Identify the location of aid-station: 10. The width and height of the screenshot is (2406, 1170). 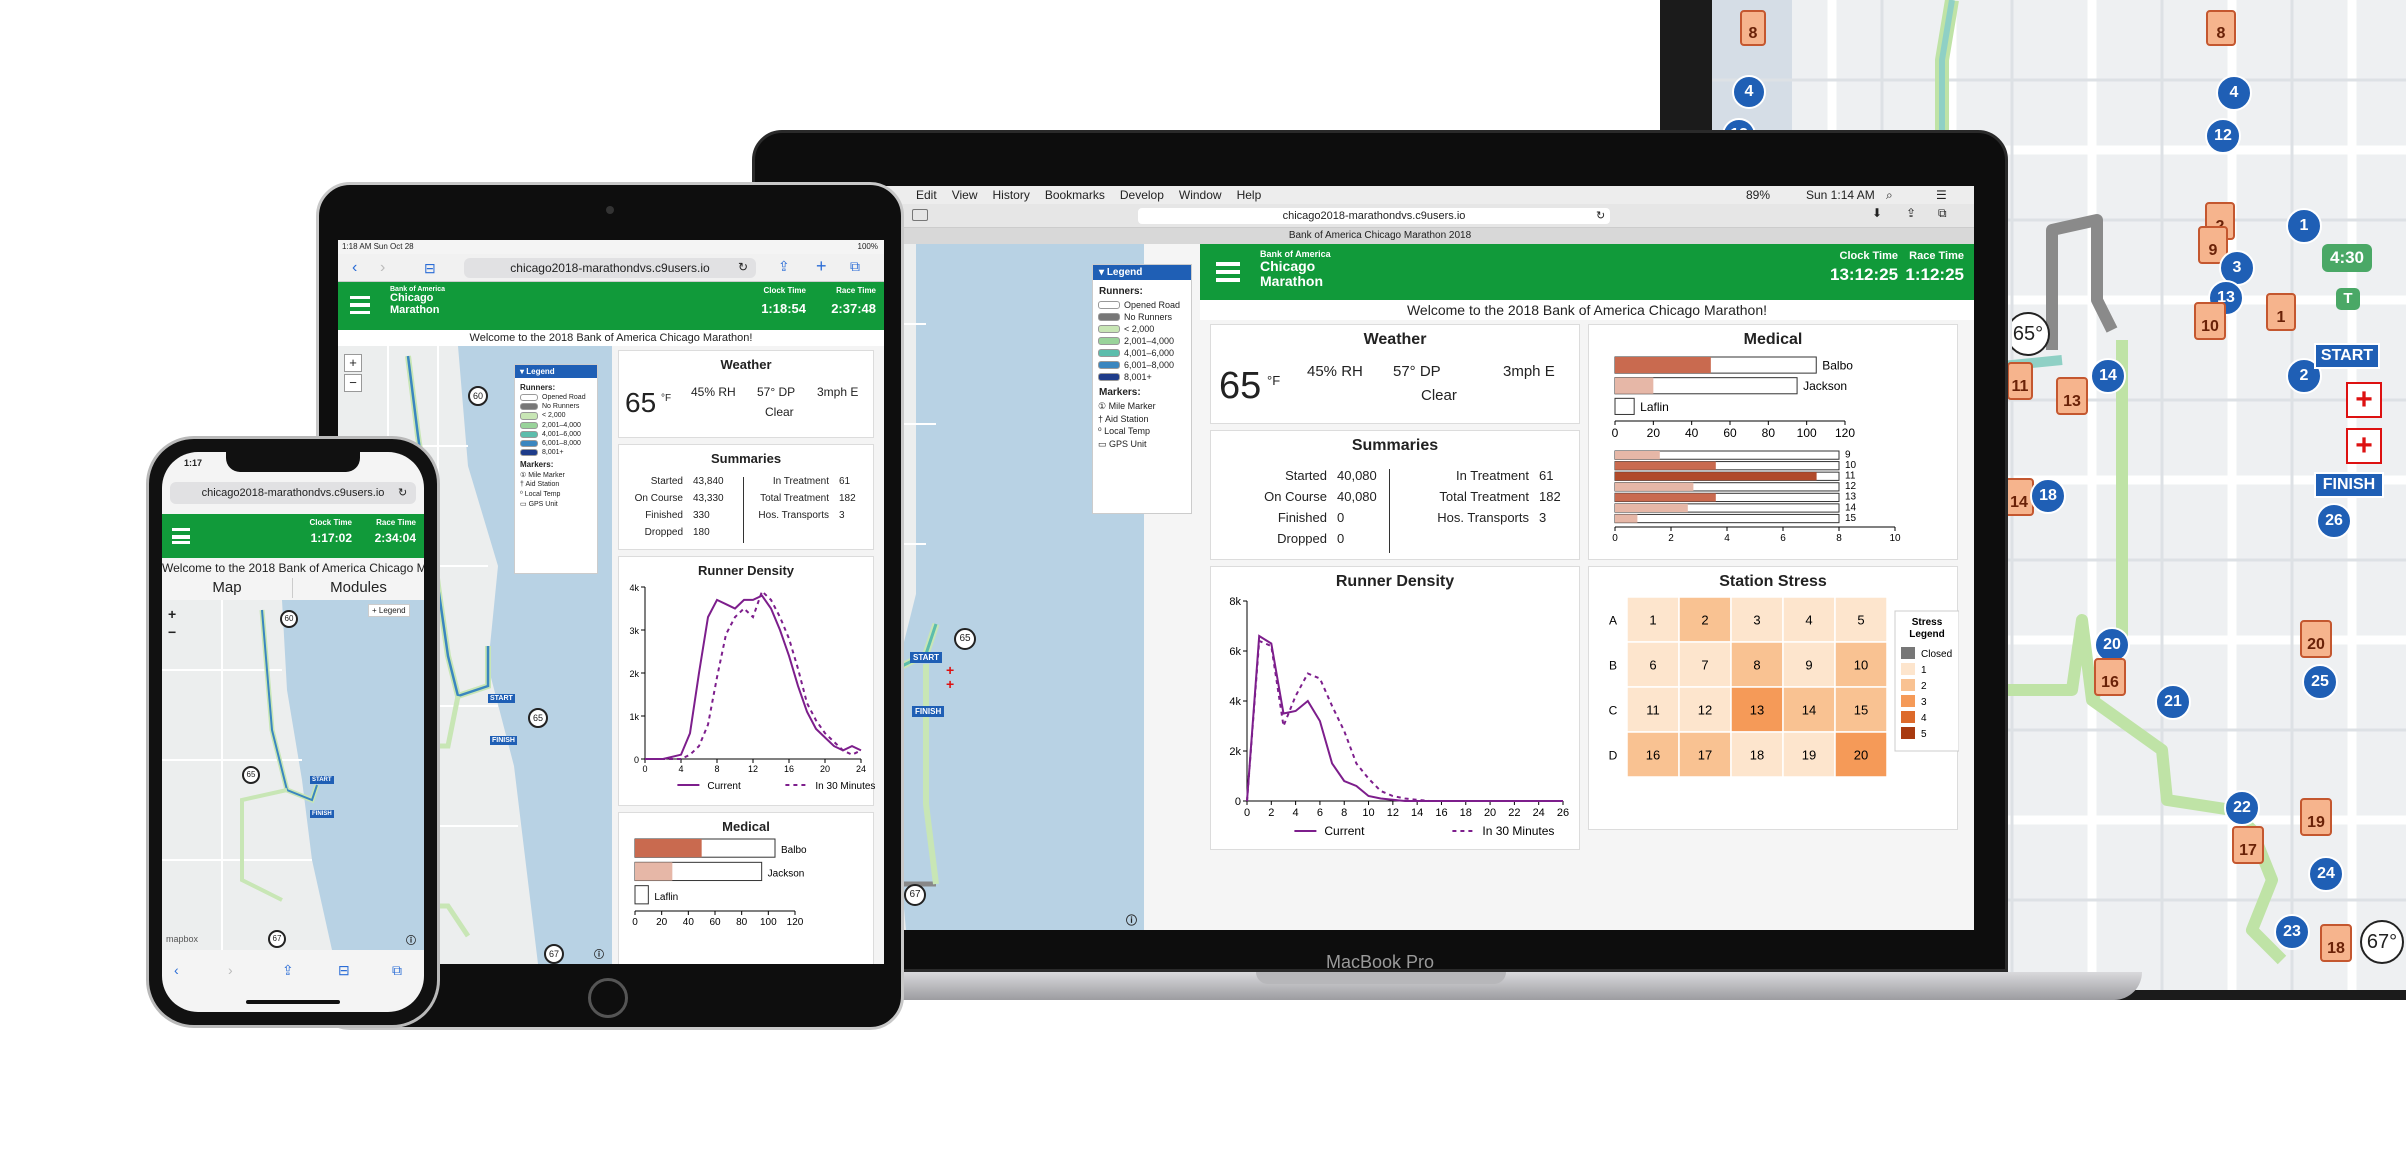
(2210, 321).